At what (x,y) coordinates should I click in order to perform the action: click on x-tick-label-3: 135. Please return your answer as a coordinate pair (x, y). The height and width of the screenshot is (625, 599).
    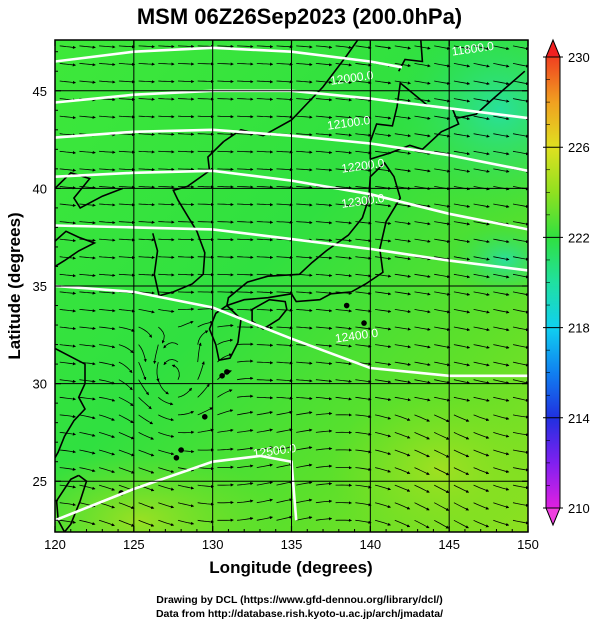
    Looking at the image, I should click on (292, 544).